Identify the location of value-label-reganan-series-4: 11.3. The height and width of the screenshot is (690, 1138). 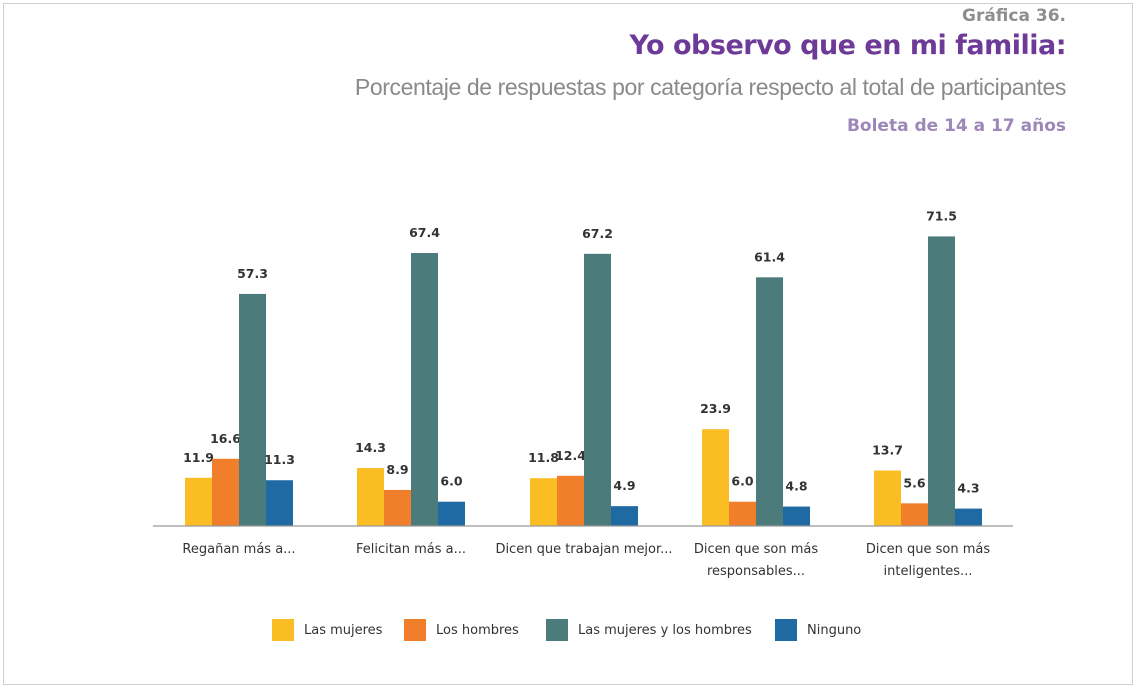
(279, 459).